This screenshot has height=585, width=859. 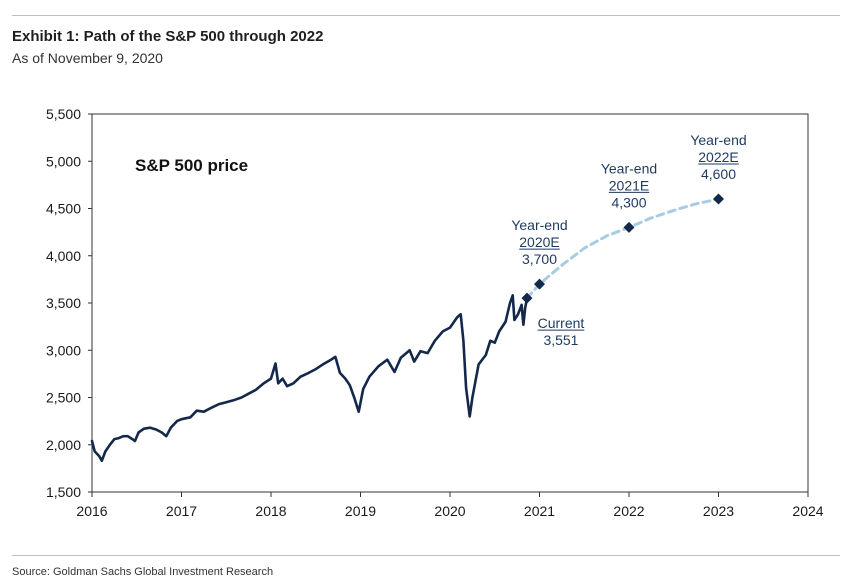 I want to click on y-tick-label: 3,500, so click(x=63, y=303).